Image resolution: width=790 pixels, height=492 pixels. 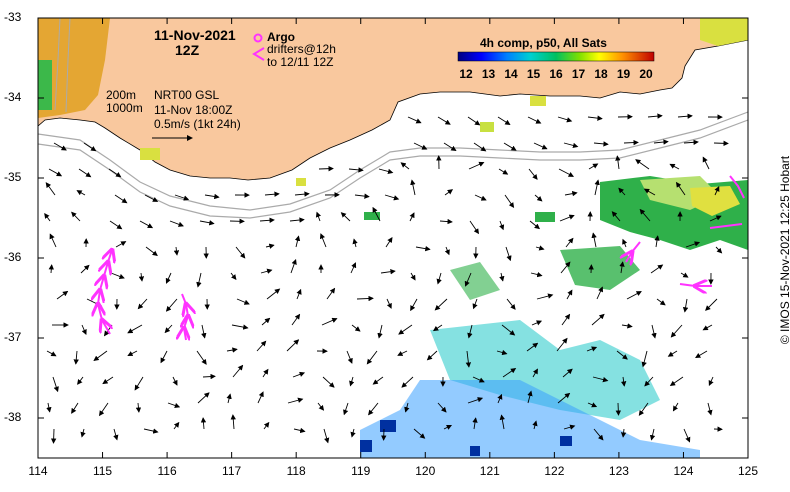 I want to click on legend-drifters-to: to 12/11 12Z, so click(x=300, y=62).